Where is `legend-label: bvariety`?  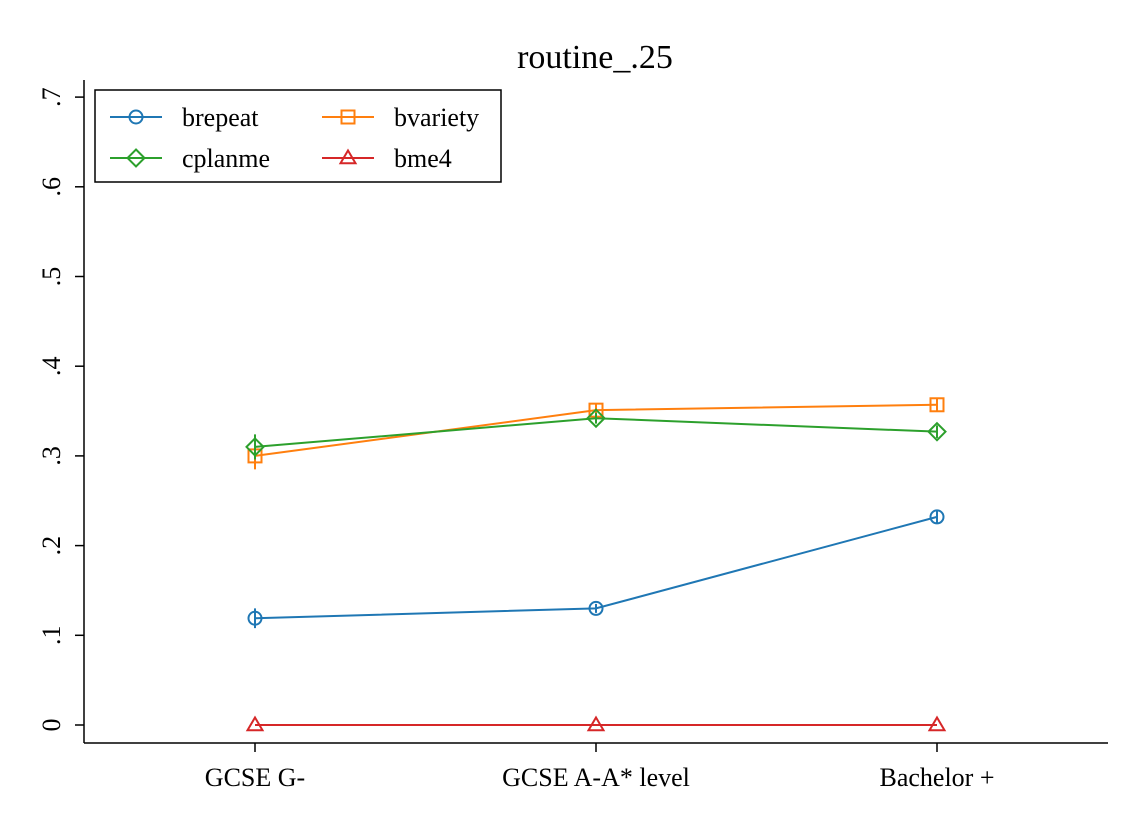
legend-label: bvariety is located at coordinates (436, 117).